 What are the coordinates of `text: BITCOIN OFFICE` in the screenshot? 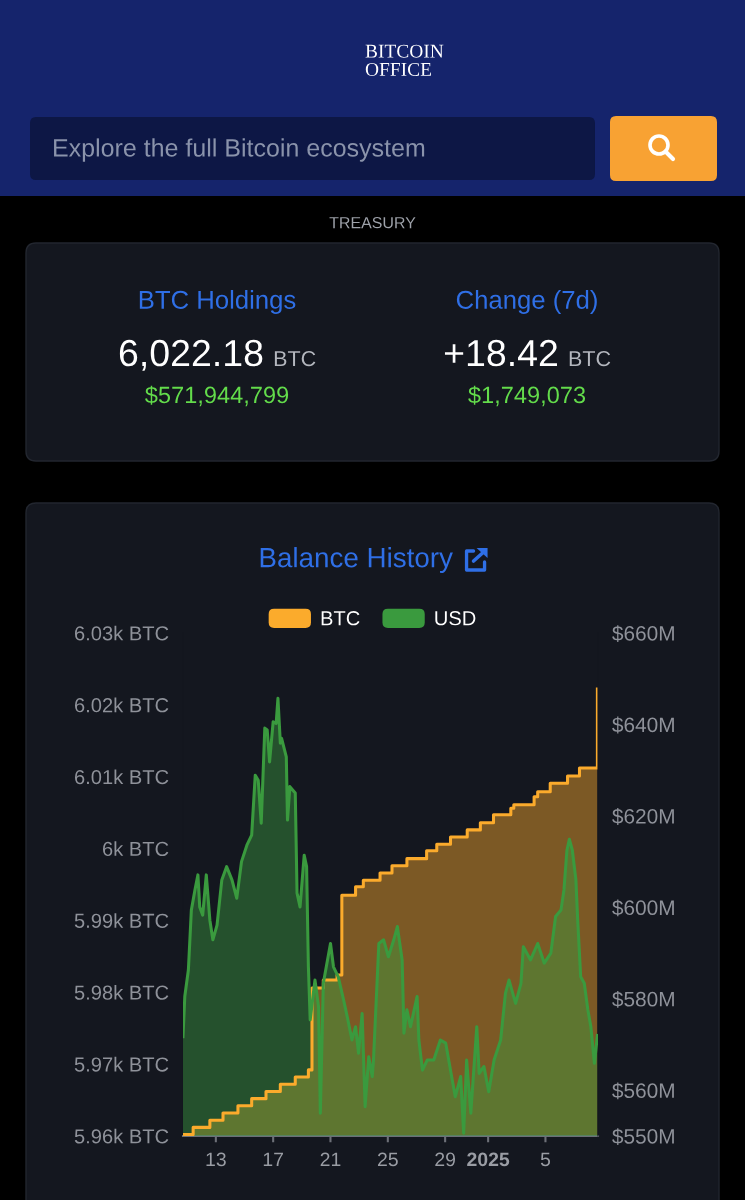 It's located at (404, 60).